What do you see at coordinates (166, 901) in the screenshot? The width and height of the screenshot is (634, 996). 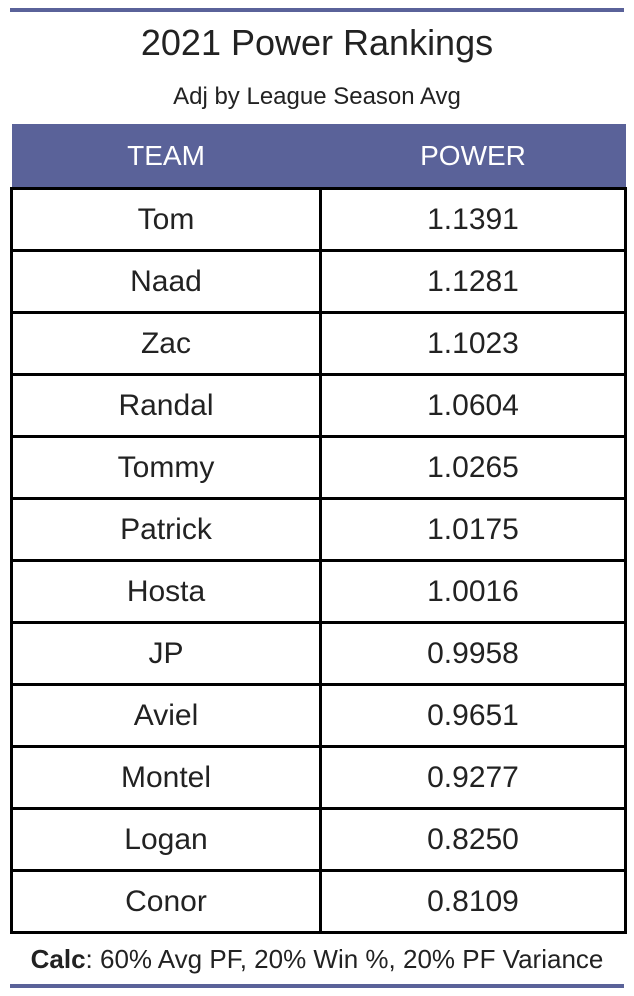 I see `team-cell: Conor` at bounding box center [166, 901].